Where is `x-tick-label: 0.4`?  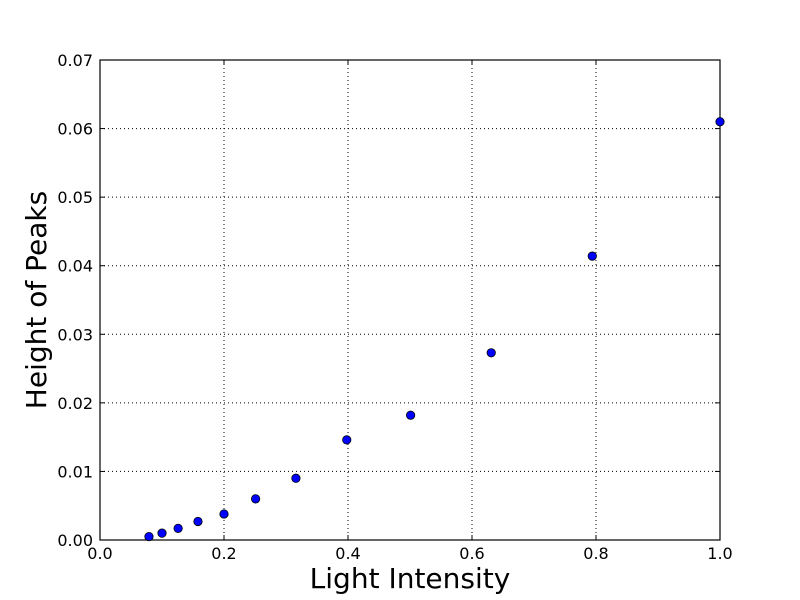
x-tick-label: 0.4 is located at coordinates (347, 553).